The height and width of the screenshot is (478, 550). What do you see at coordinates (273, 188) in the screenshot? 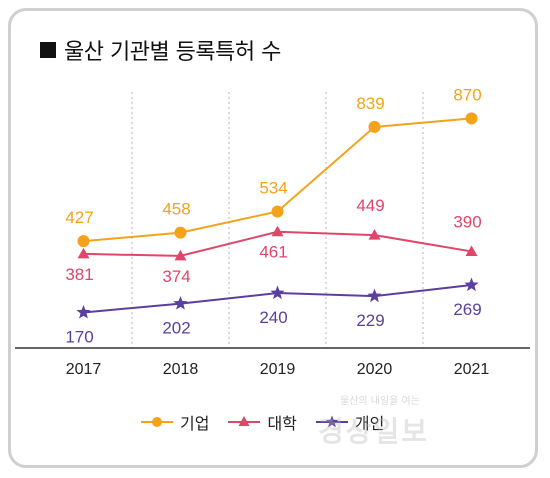
I see `data-label-기업: 534` at bounding box center [273, 188].